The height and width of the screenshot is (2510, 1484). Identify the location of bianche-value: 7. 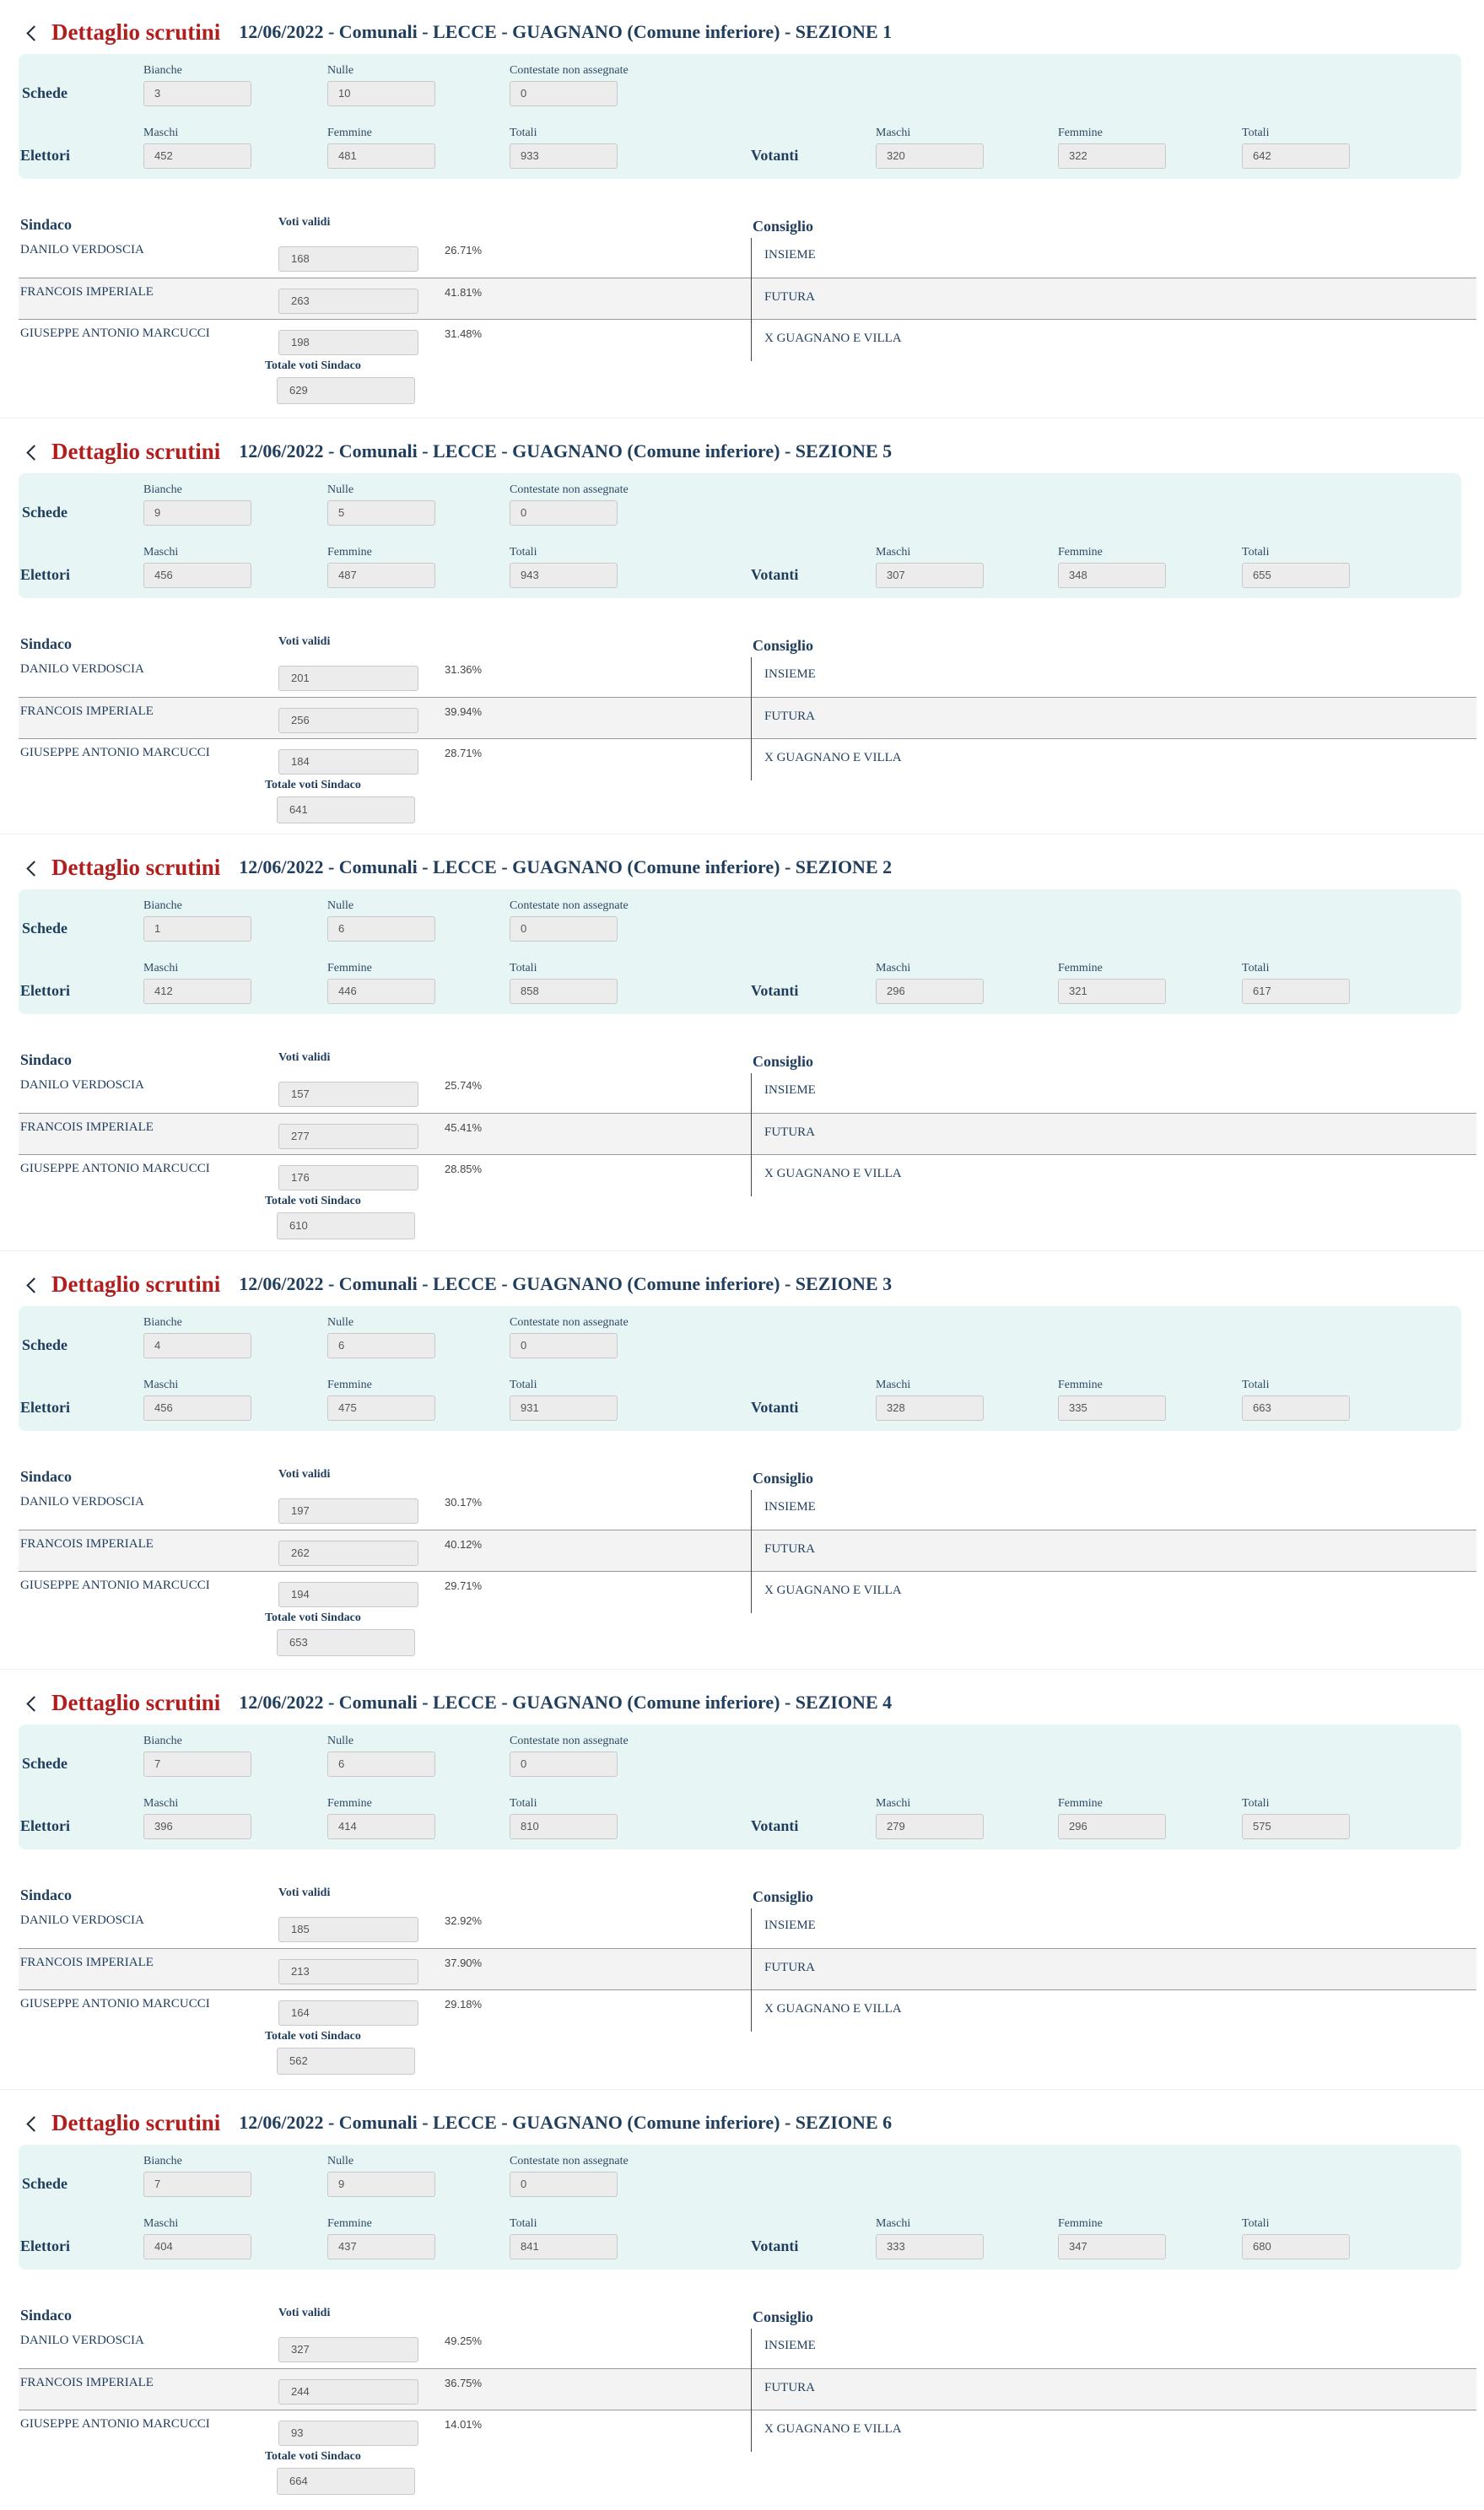
(197, 1765).